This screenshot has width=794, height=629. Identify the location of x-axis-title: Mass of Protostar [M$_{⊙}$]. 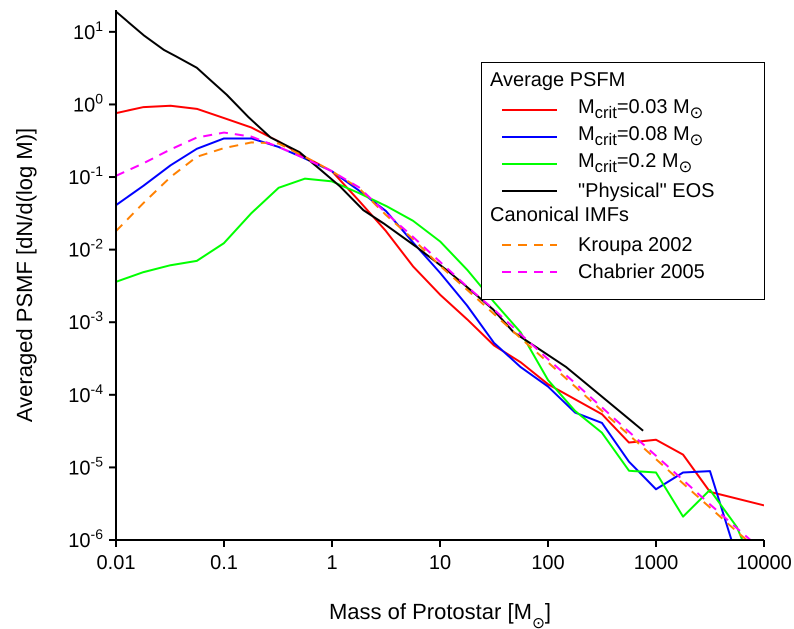
(440, 614).